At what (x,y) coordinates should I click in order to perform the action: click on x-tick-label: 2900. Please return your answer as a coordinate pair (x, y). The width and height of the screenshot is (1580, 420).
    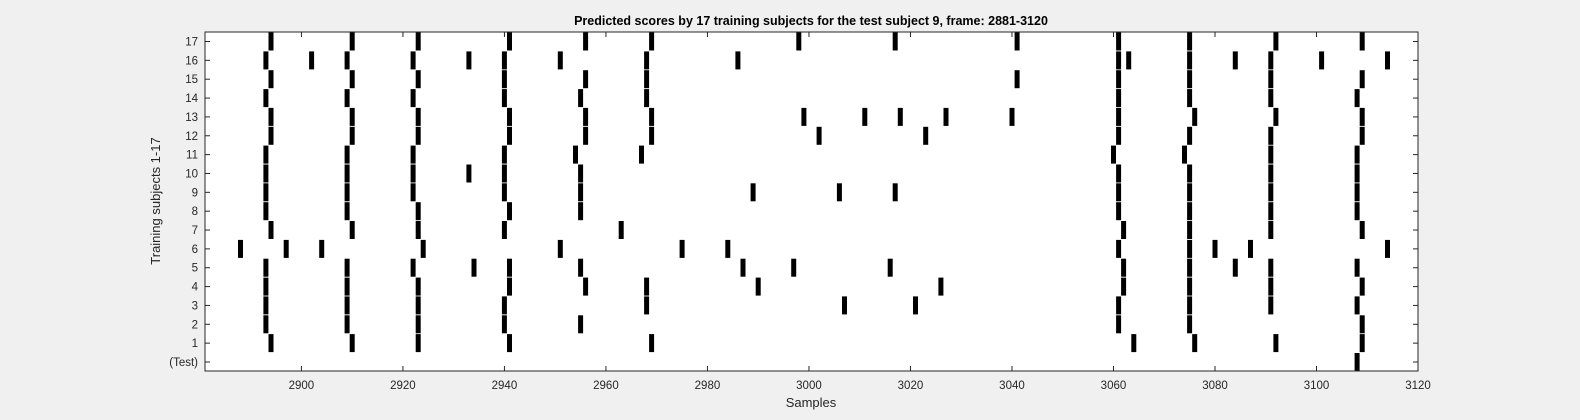
    Looking at the image, I should click on (302, 386).